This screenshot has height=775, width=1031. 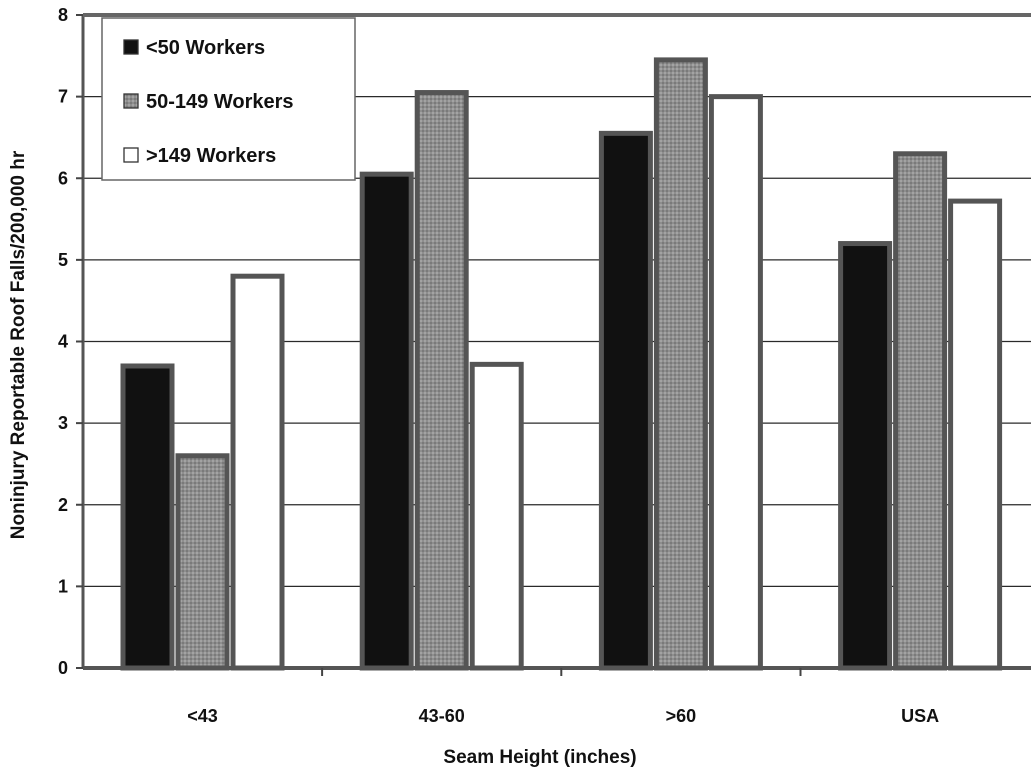 What do you see at coordinates (63, 423) in the screenshot?
I see `y-tick-label: 3` at bounding box center [63, 423].